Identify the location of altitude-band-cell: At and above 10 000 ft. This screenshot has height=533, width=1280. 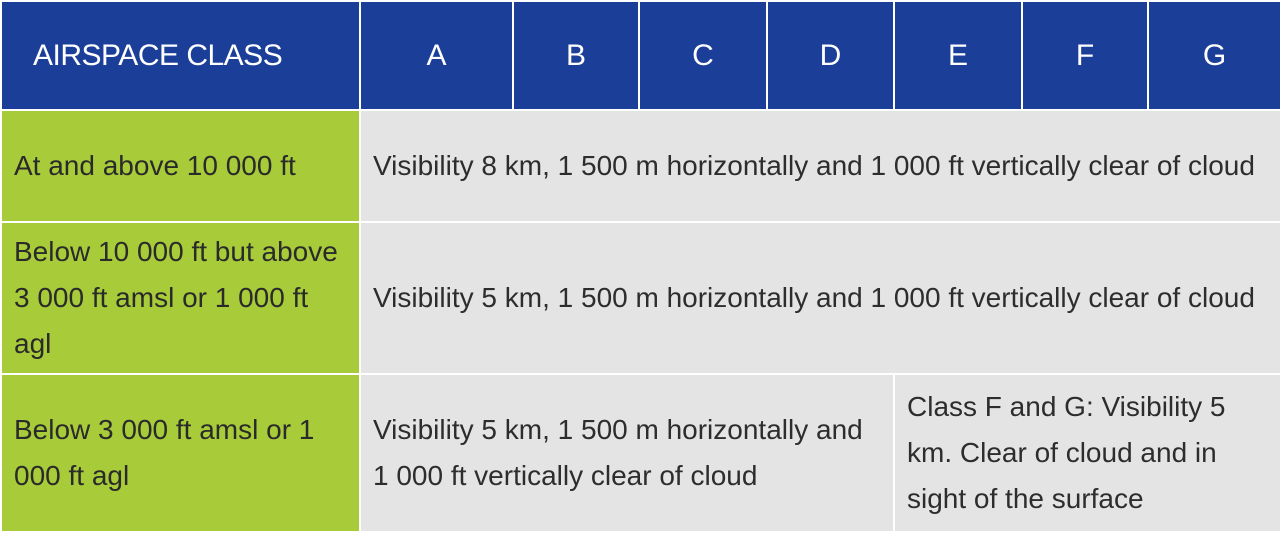
(180, 166).